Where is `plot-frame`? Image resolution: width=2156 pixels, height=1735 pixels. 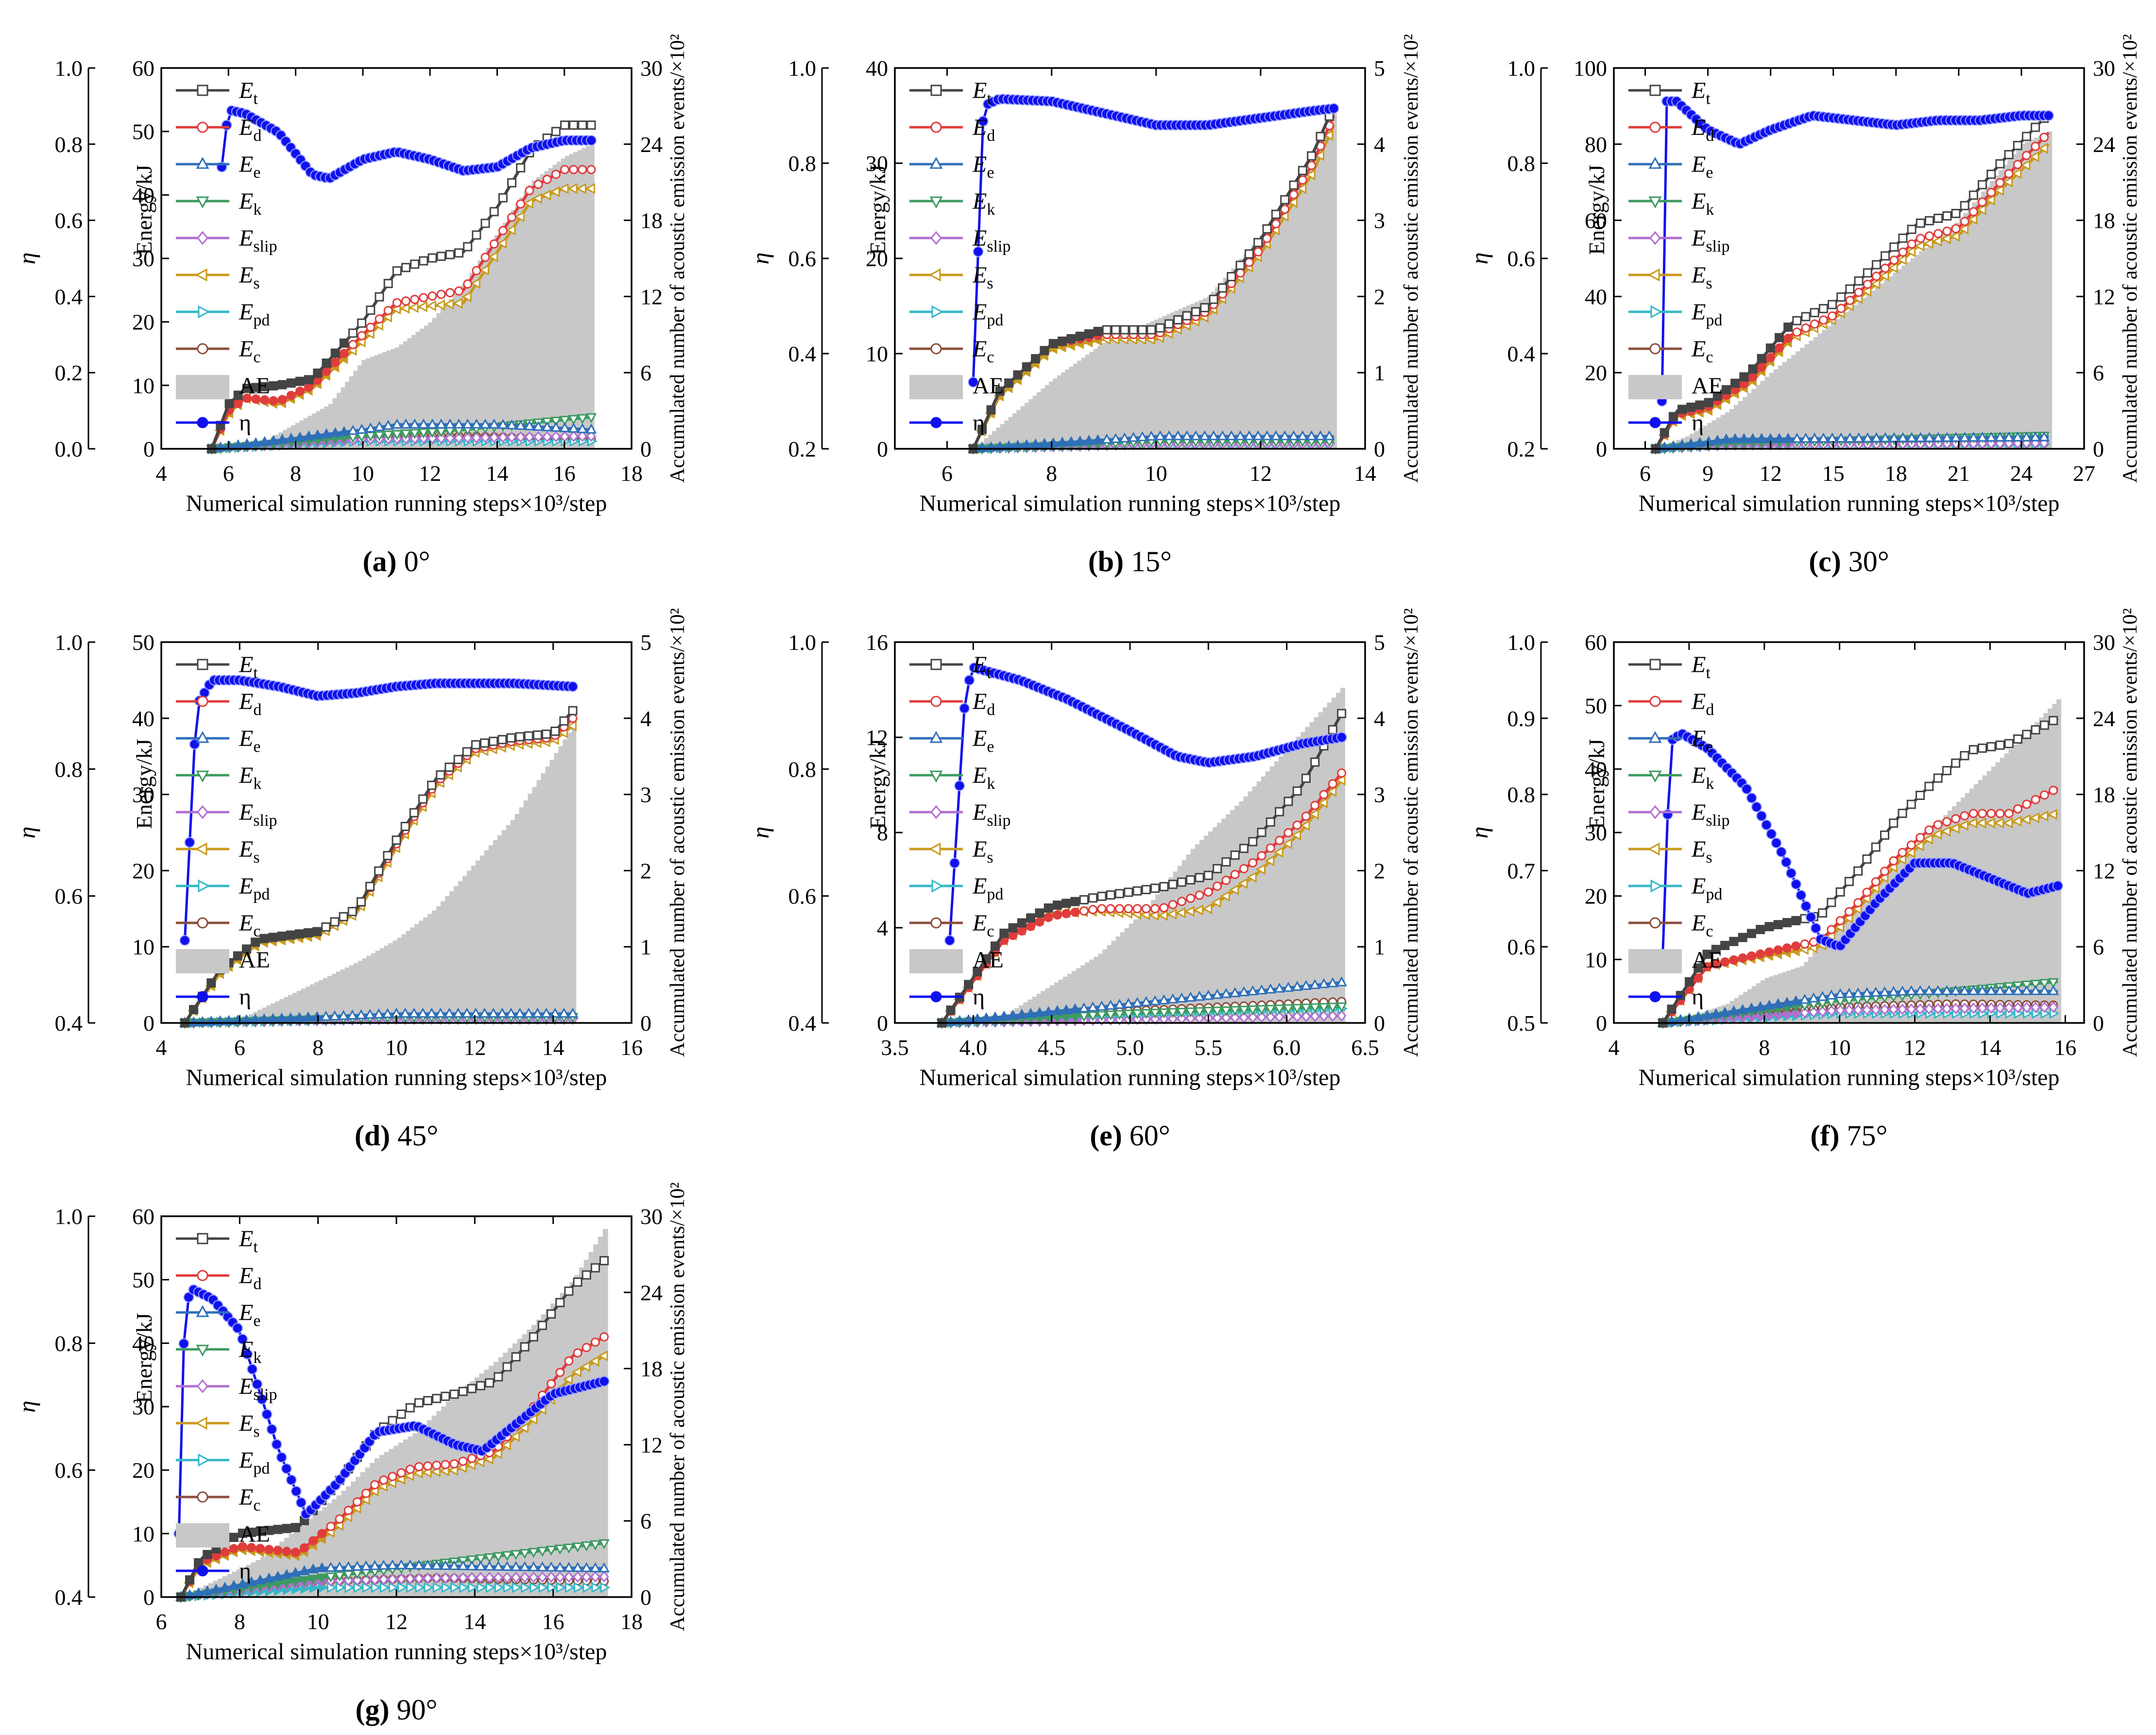
plot-frame is located at coordinates (1849, 258).